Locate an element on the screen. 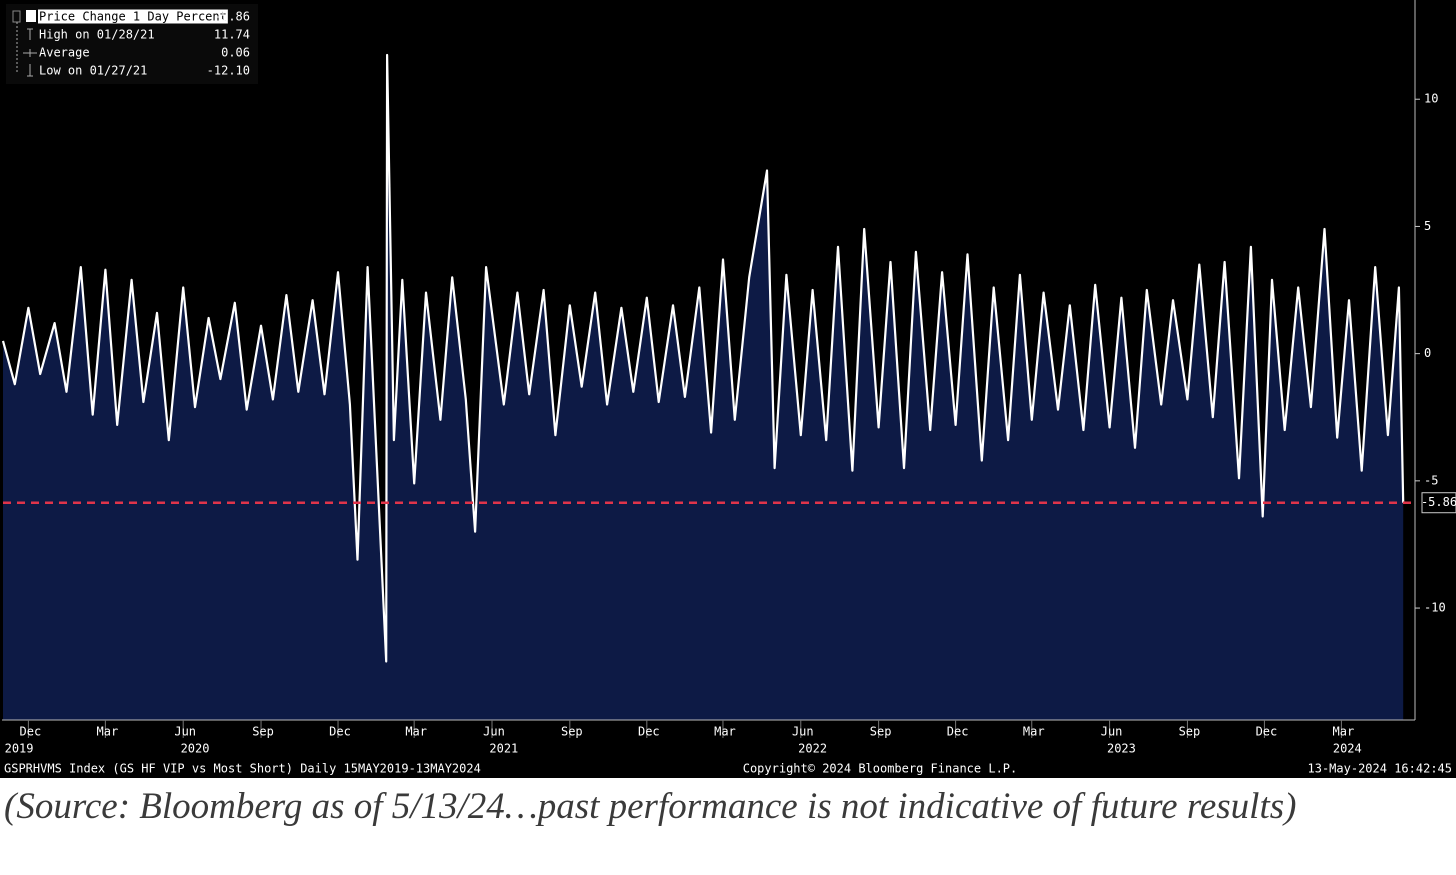  legend-swatch is located at coordinates (31, 16).